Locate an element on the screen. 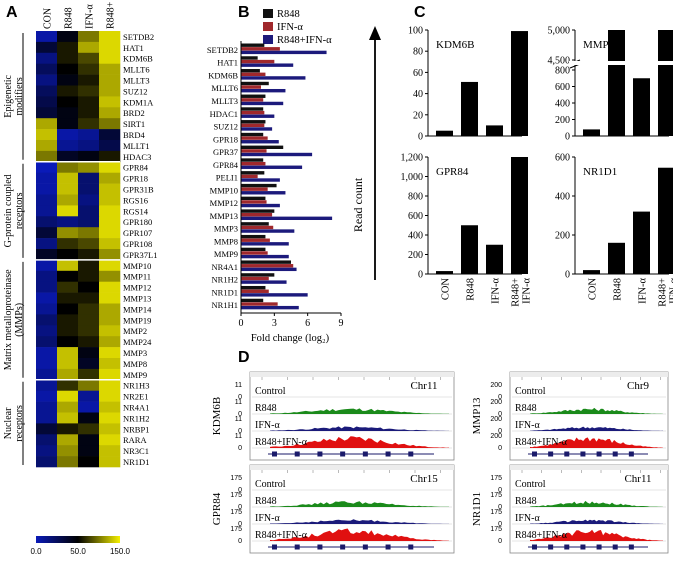  bar-category-label: SUZ12 is located at coordinates (225, 127).